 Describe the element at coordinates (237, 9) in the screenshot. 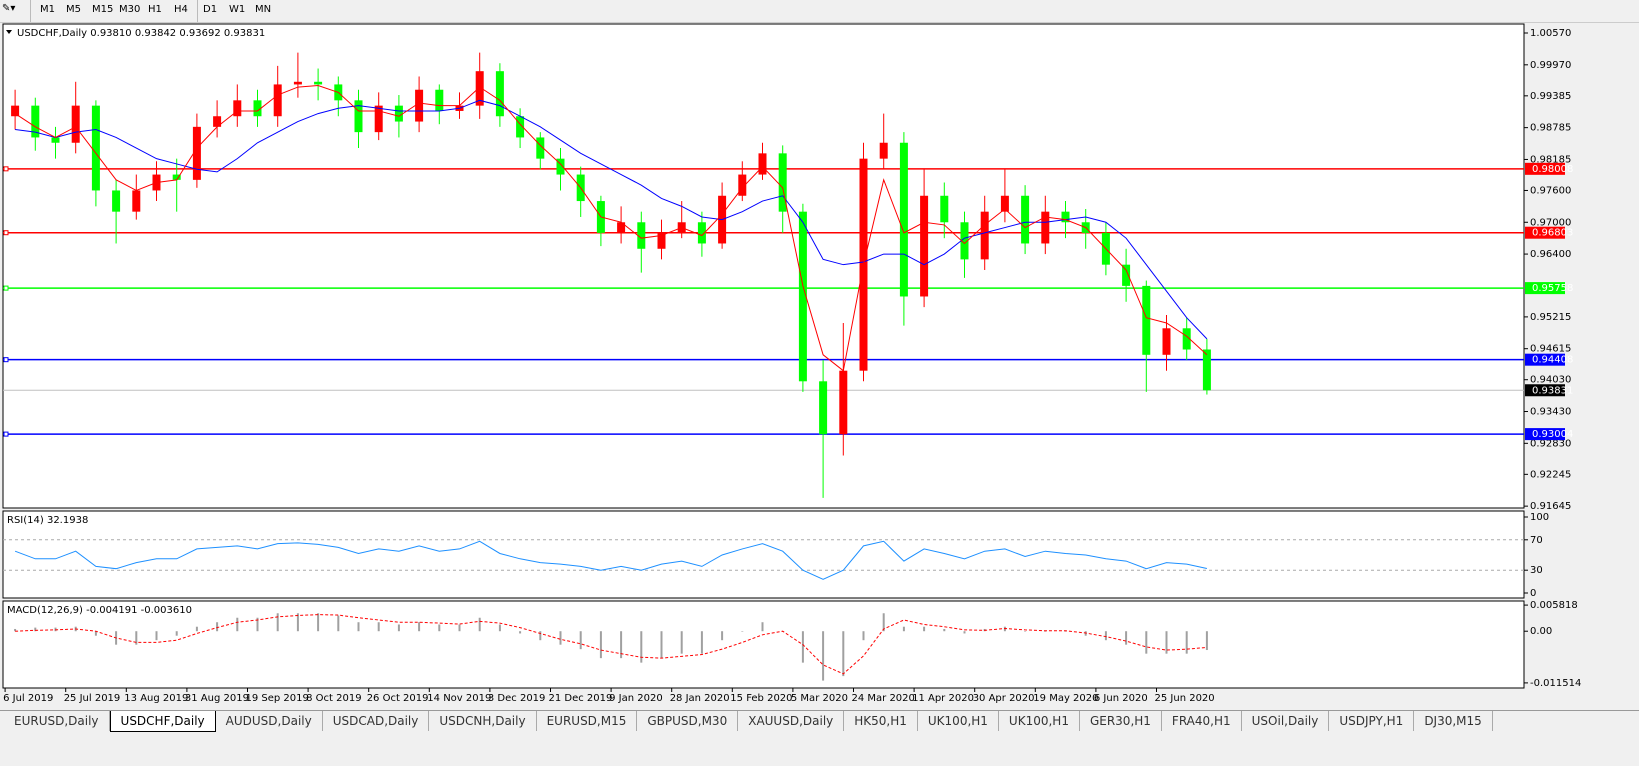

I see `timeframe-button: W1` at that location.